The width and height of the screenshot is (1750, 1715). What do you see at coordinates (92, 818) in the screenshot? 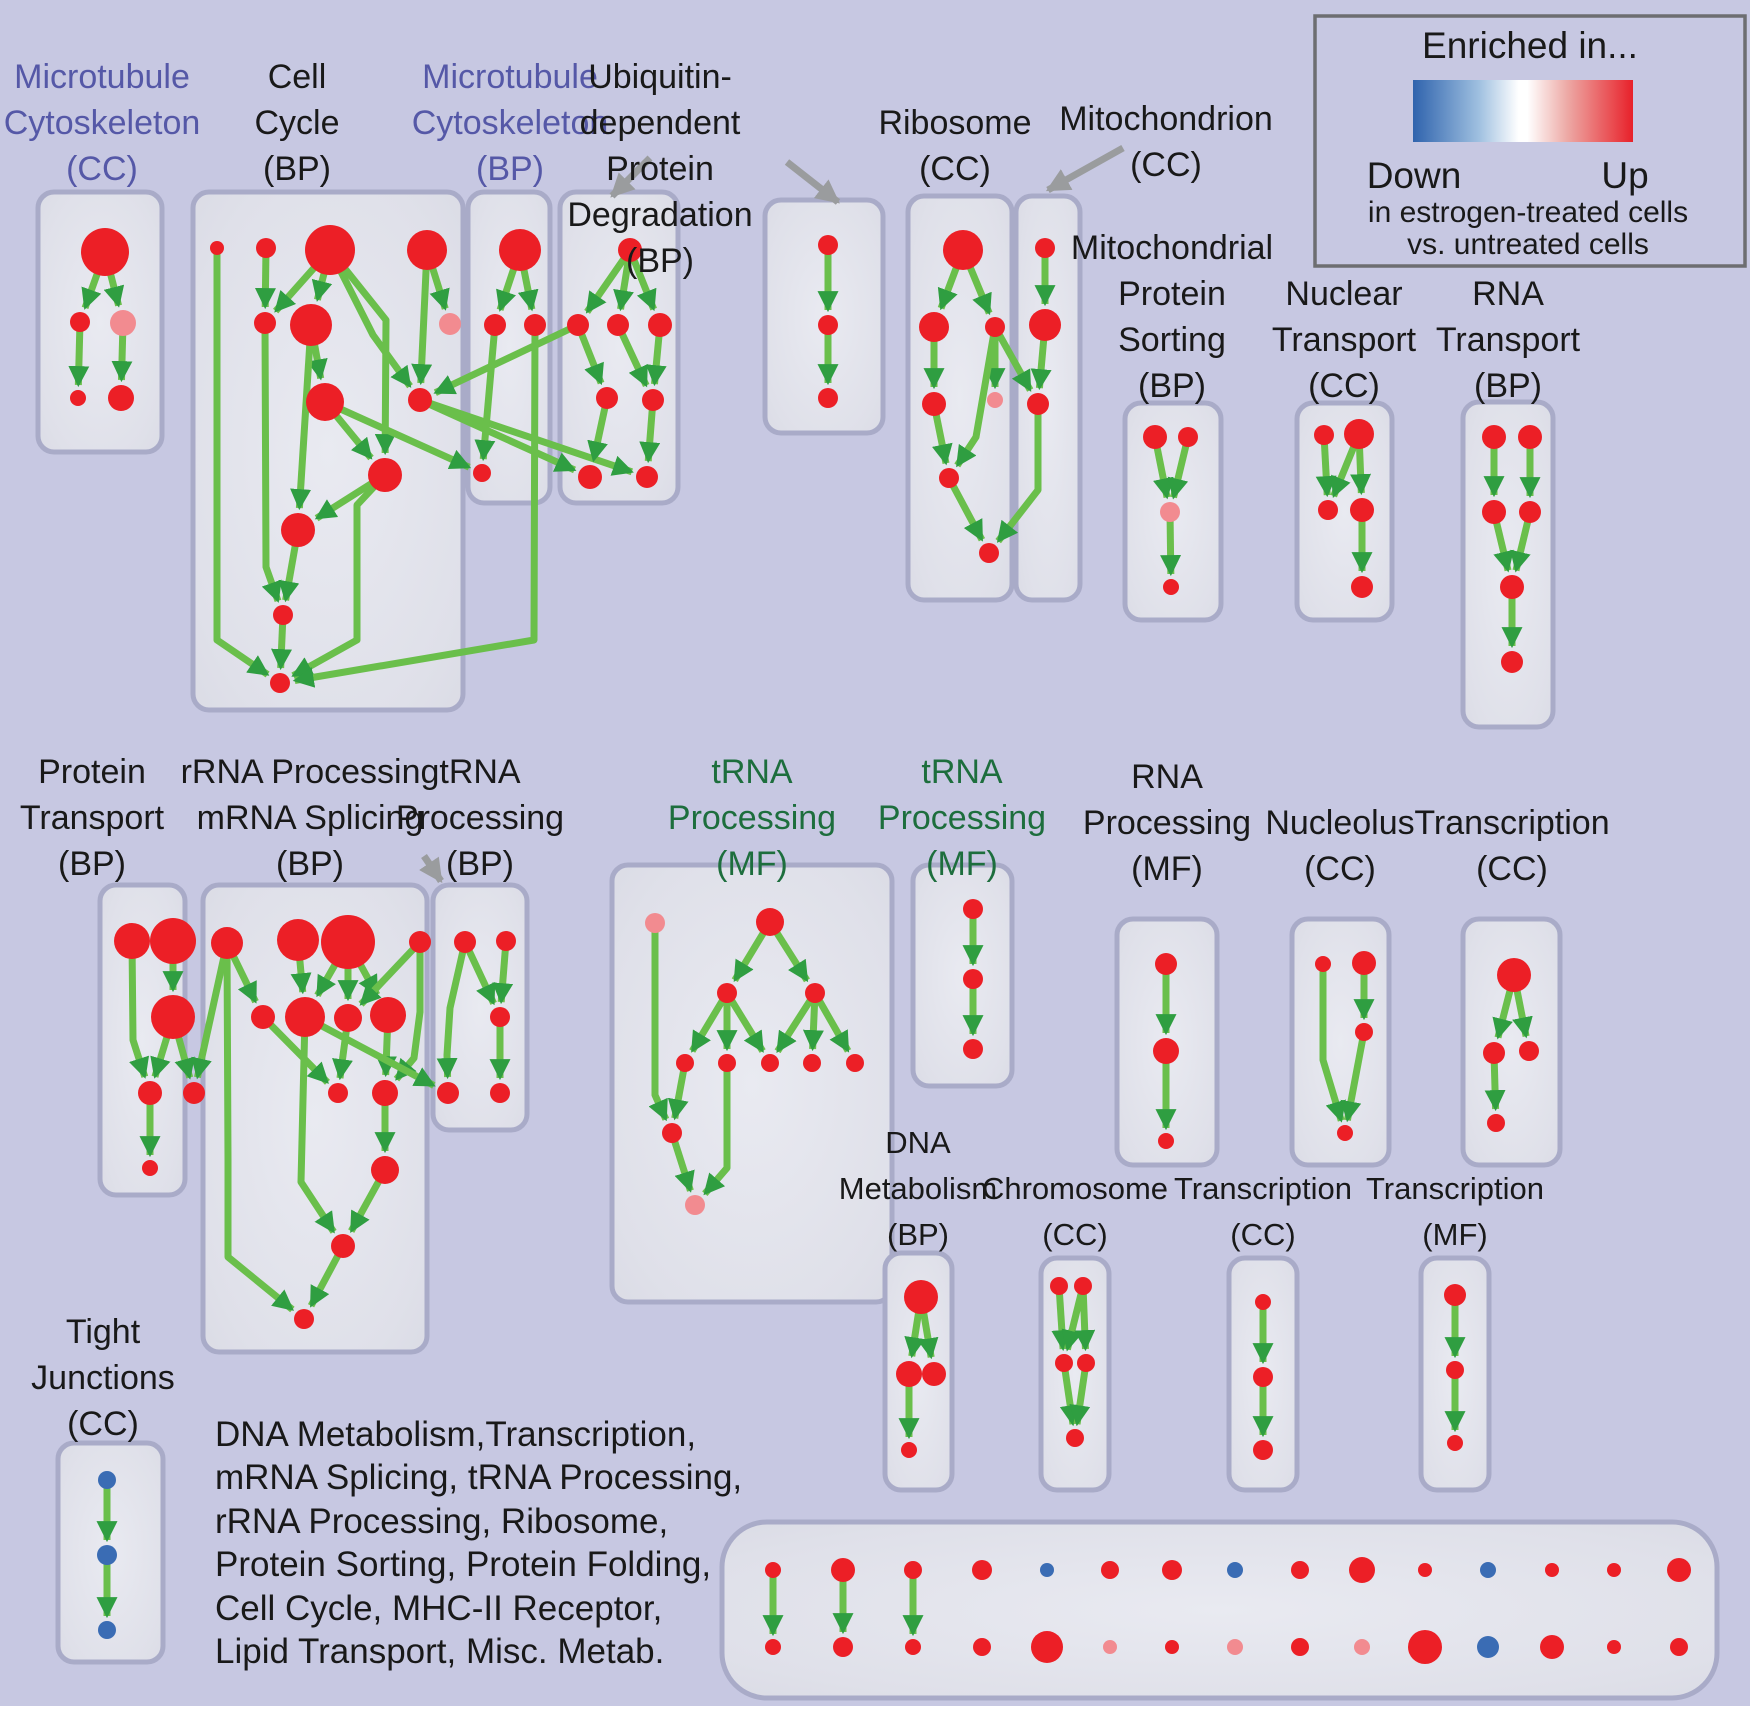
I see `cluster-label-pt: Protein Transport (BP)` at bounding box center [92, 818].